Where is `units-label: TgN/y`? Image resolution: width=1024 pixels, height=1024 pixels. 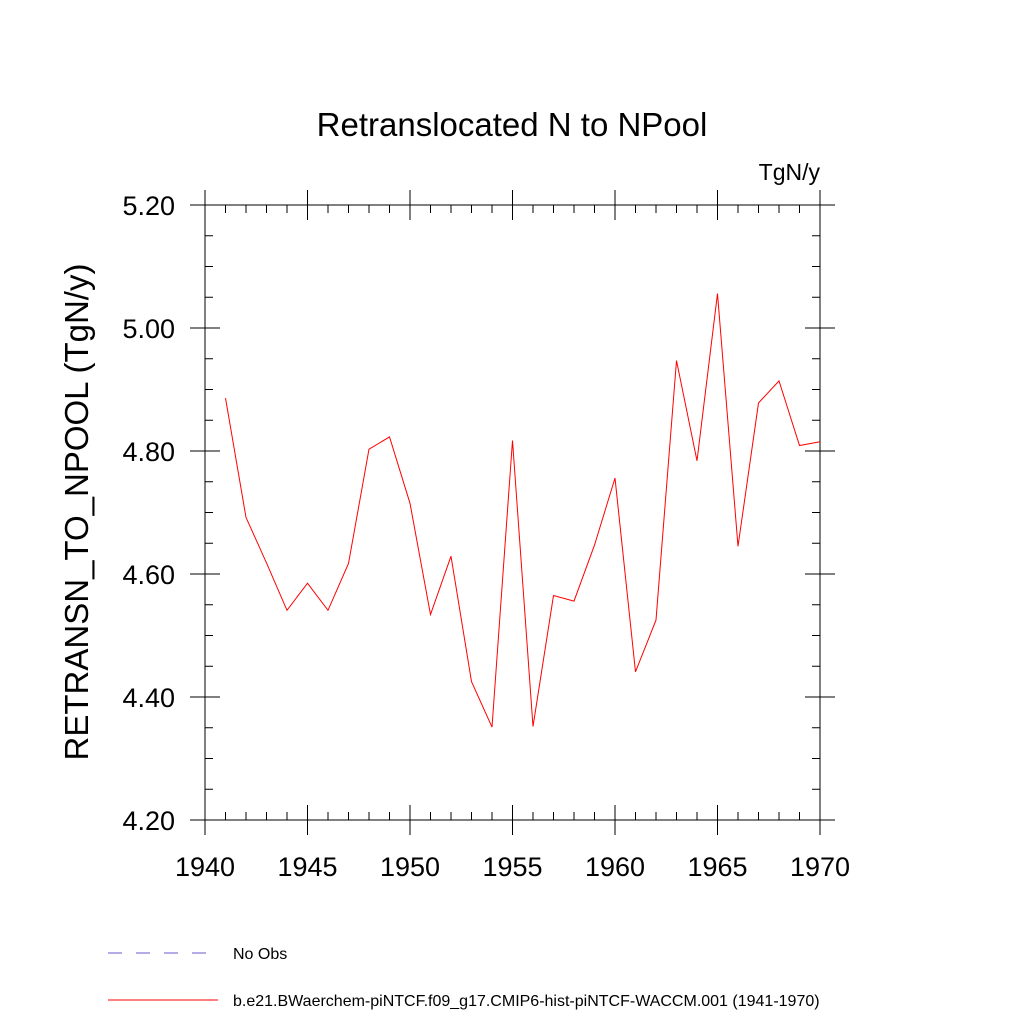 units-label: TgN/y is located at coordinates (790, 172).